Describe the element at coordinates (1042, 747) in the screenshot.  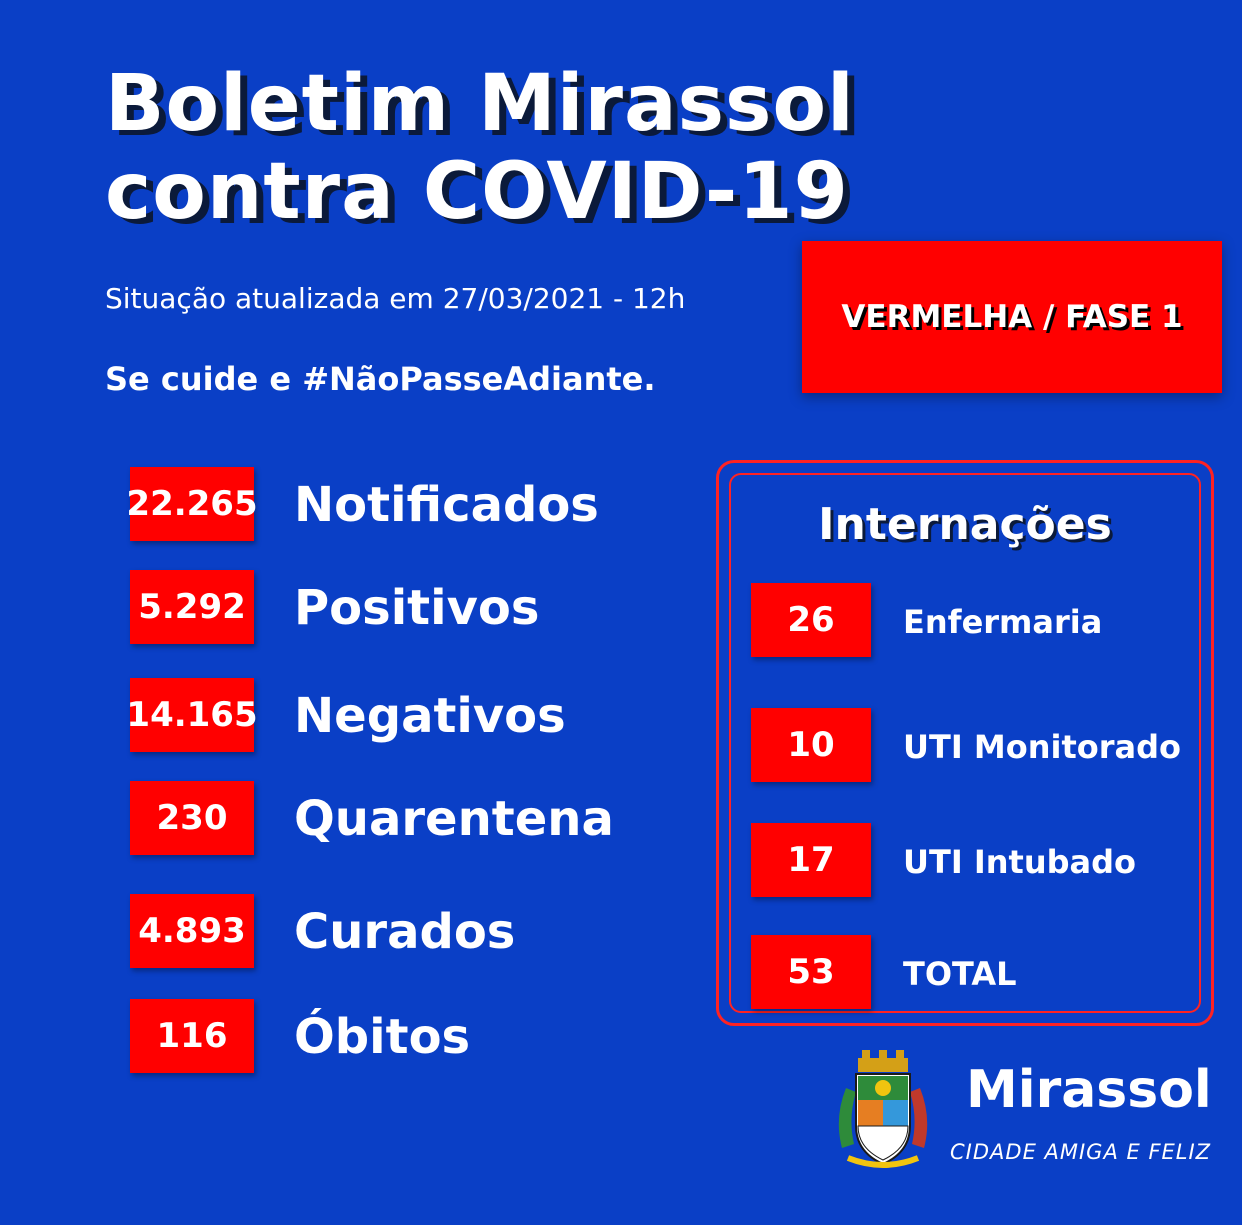
I see `intern-label: UTI Monitorado` at that location.